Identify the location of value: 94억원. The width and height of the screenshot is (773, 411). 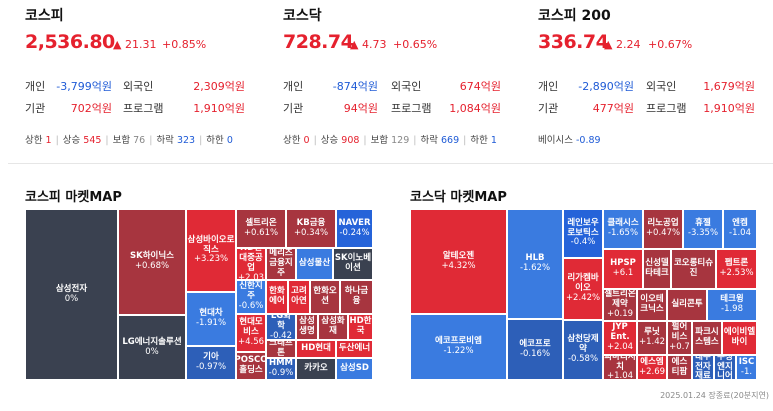
(360, 108).